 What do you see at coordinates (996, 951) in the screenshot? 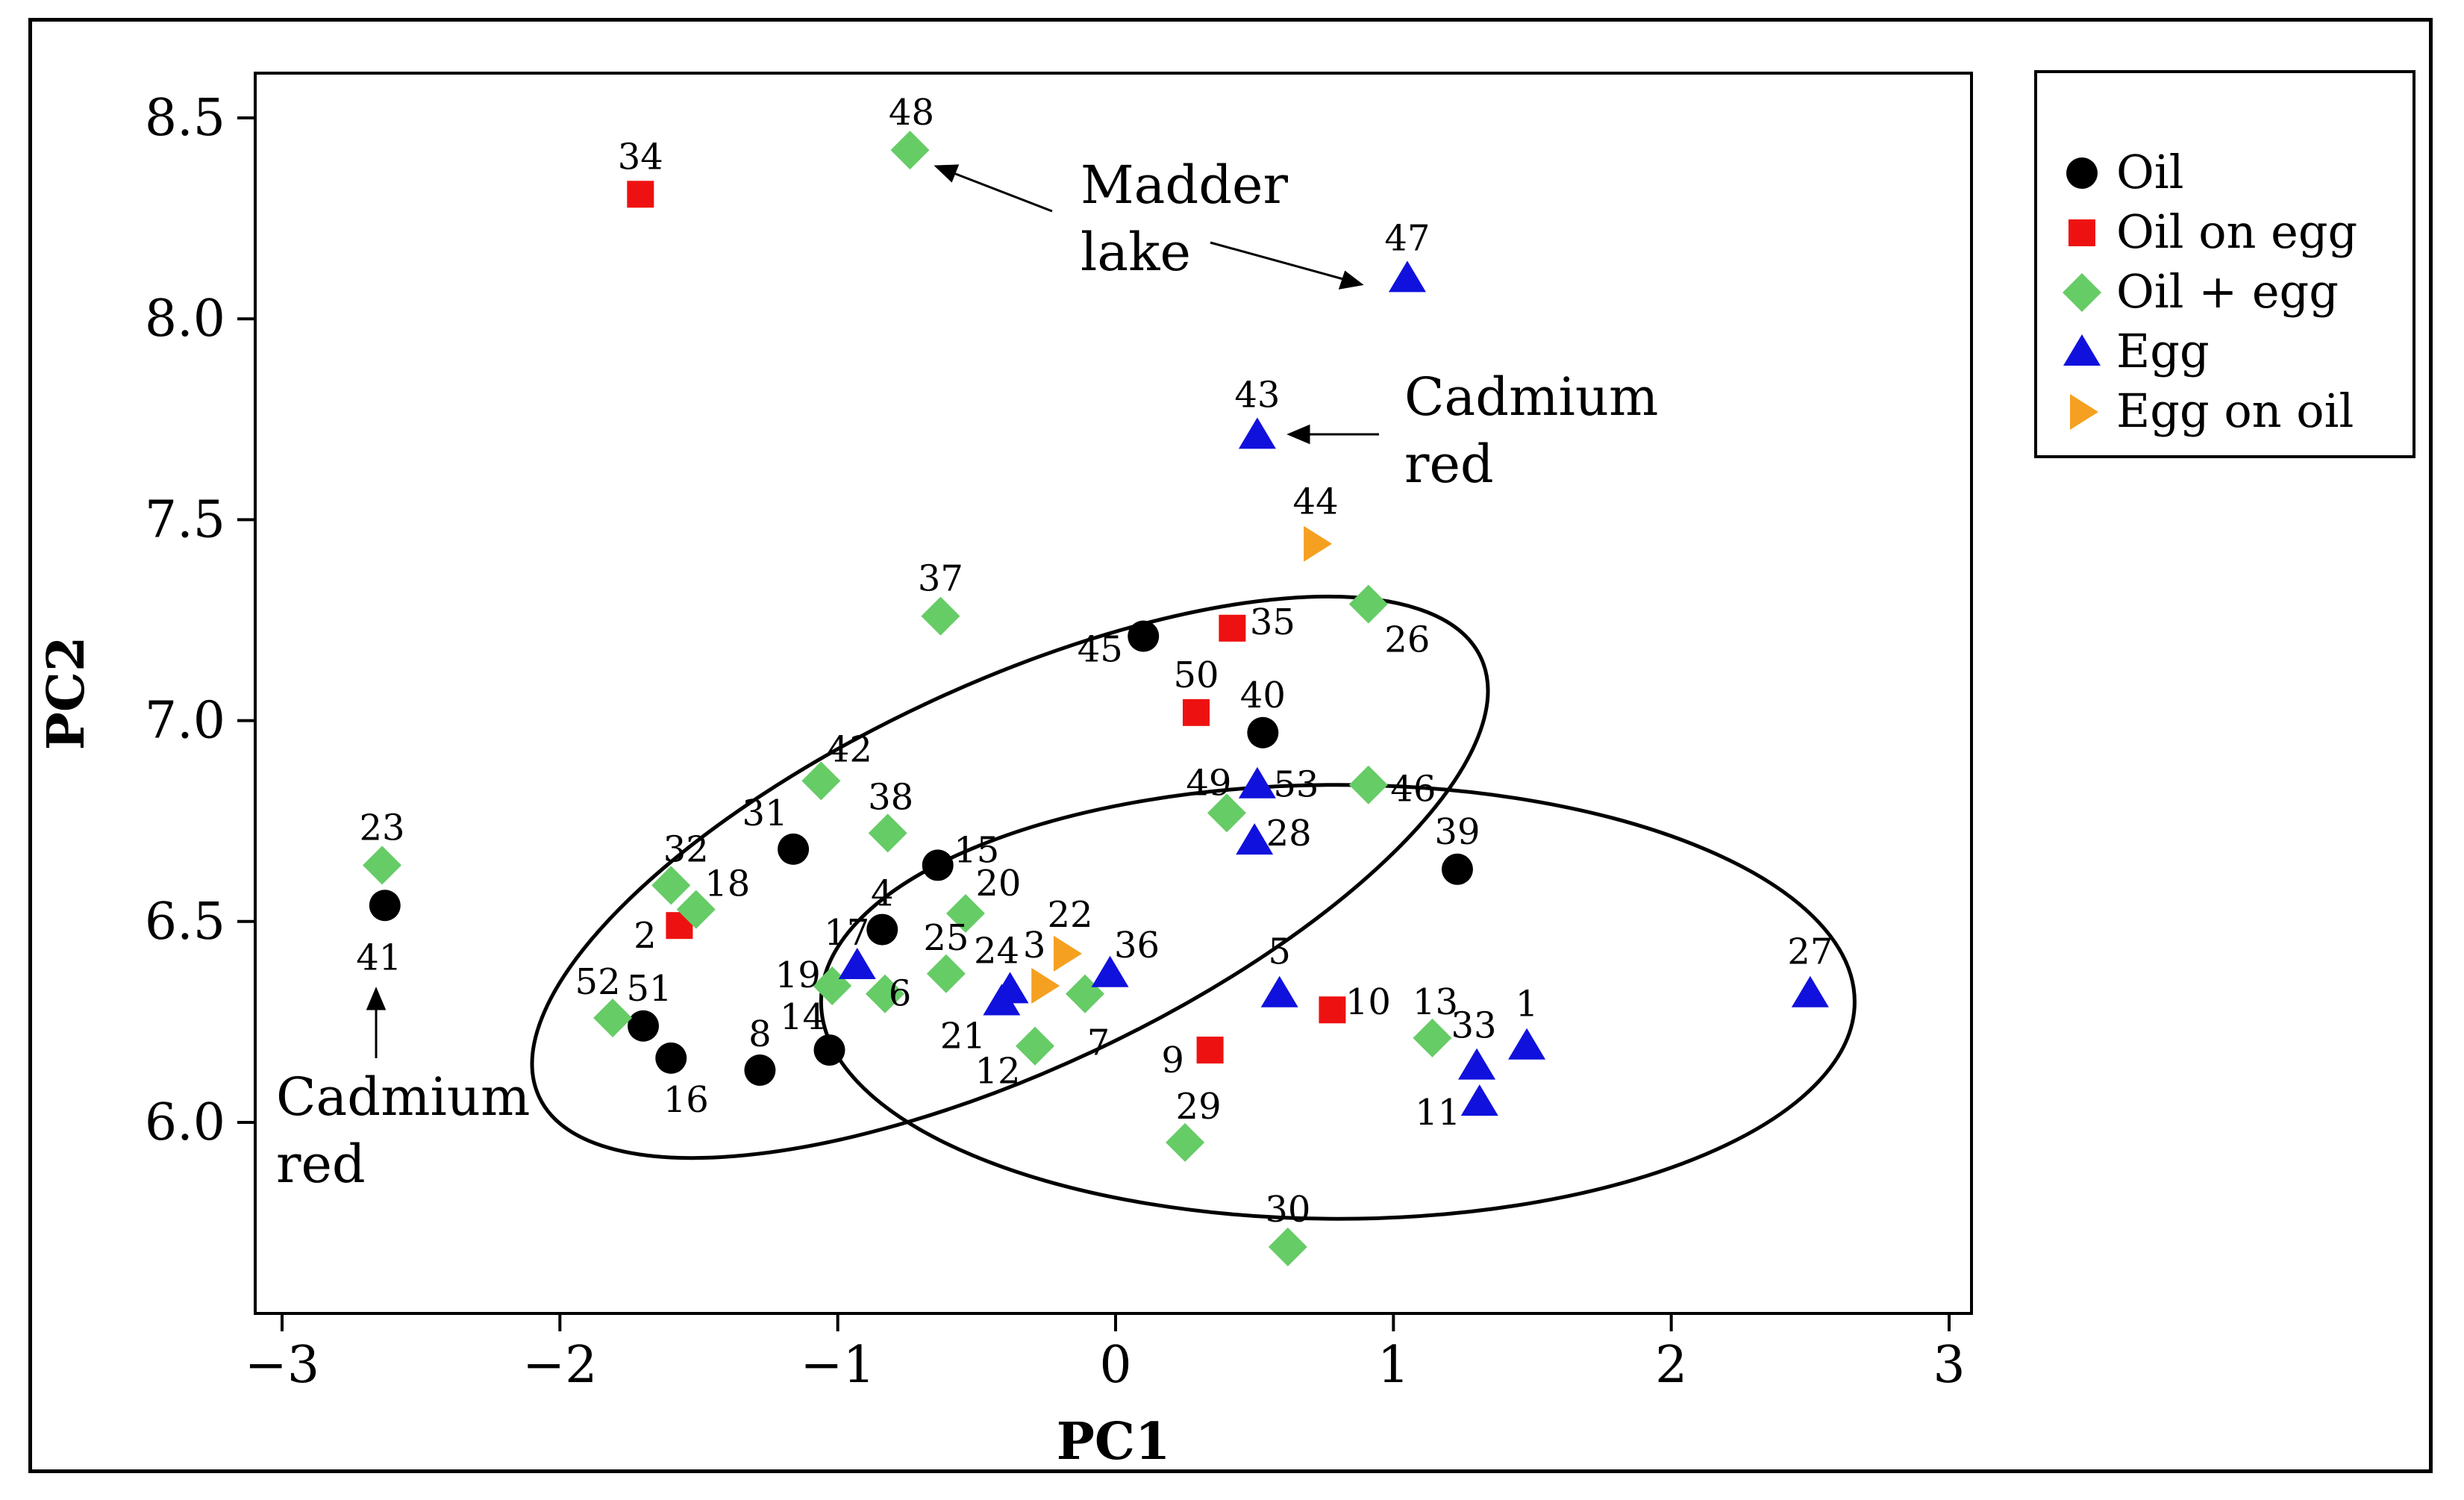
I see `point-label: 24` at bounding box center [996, 951].